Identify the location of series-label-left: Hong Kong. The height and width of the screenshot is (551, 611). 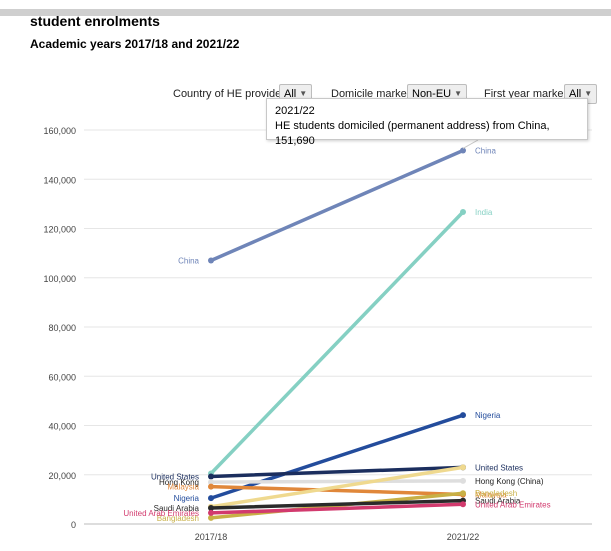
(179, 482).